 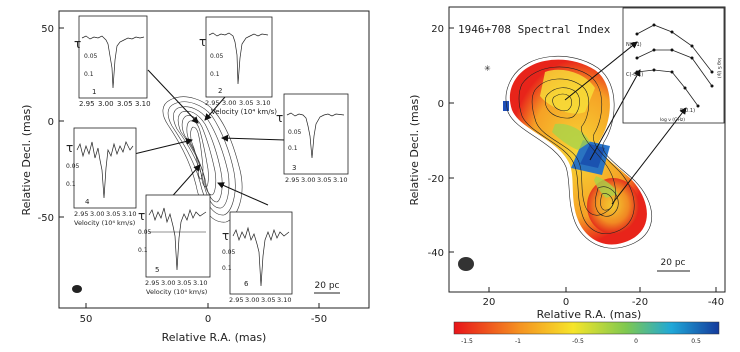 I want to click on inset-2-tau: τ, so click(x=202, y=42).